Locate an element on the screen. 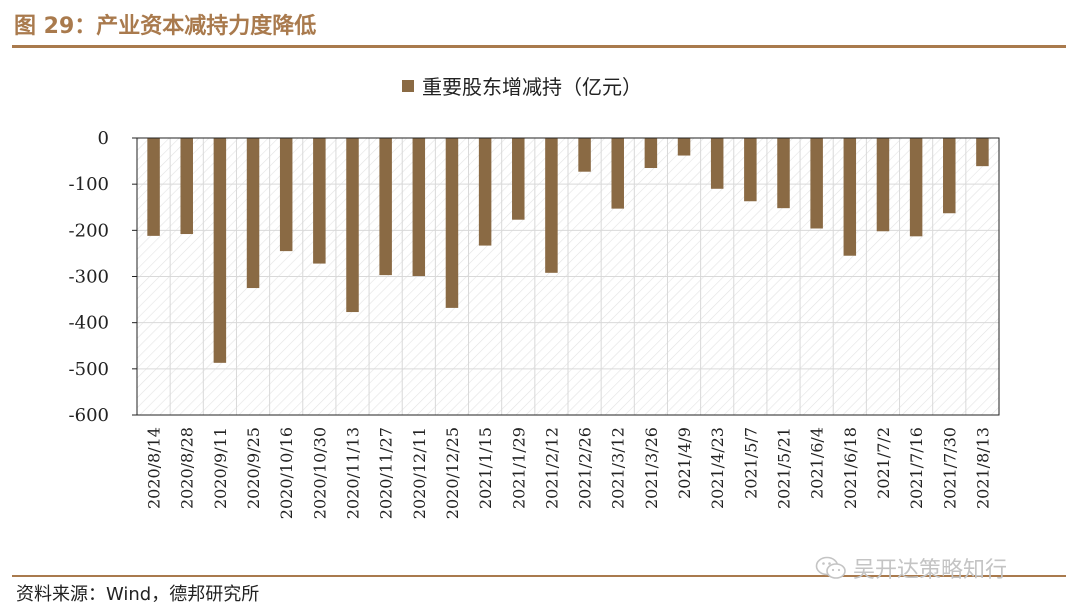  y-tick-label: -500 is located at coordinates (89, 369).